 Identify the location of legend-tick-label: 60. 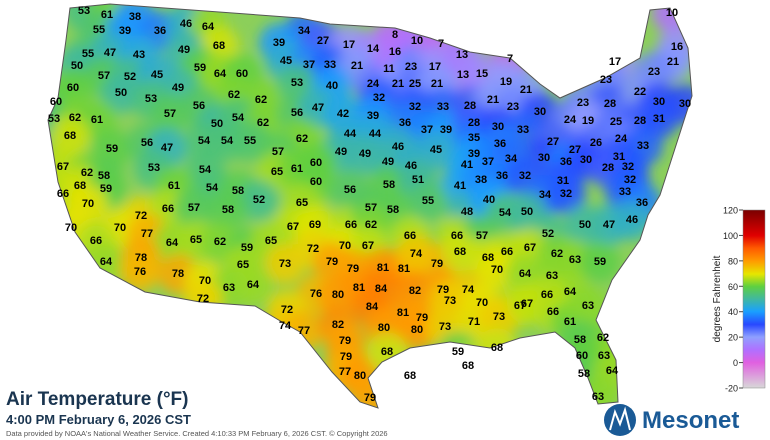
(733, 287).